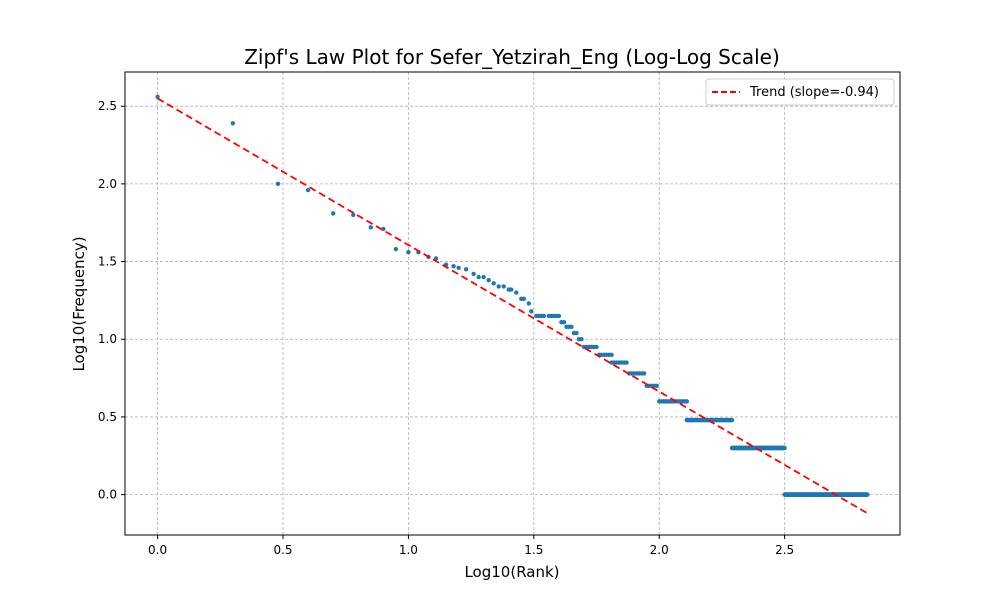  I want to click on x-tick-label: 2.5, so click(784, 550).